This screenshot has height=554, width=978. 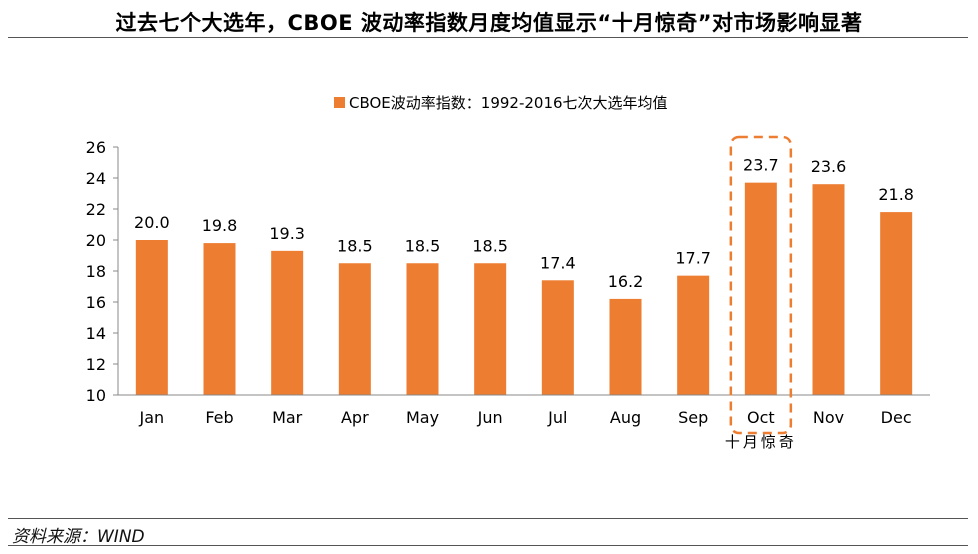 What do you see at coordinates (490, 417) in the screenshot?
I see `x-tick-label: Jun` at bounding box center [490, 417].